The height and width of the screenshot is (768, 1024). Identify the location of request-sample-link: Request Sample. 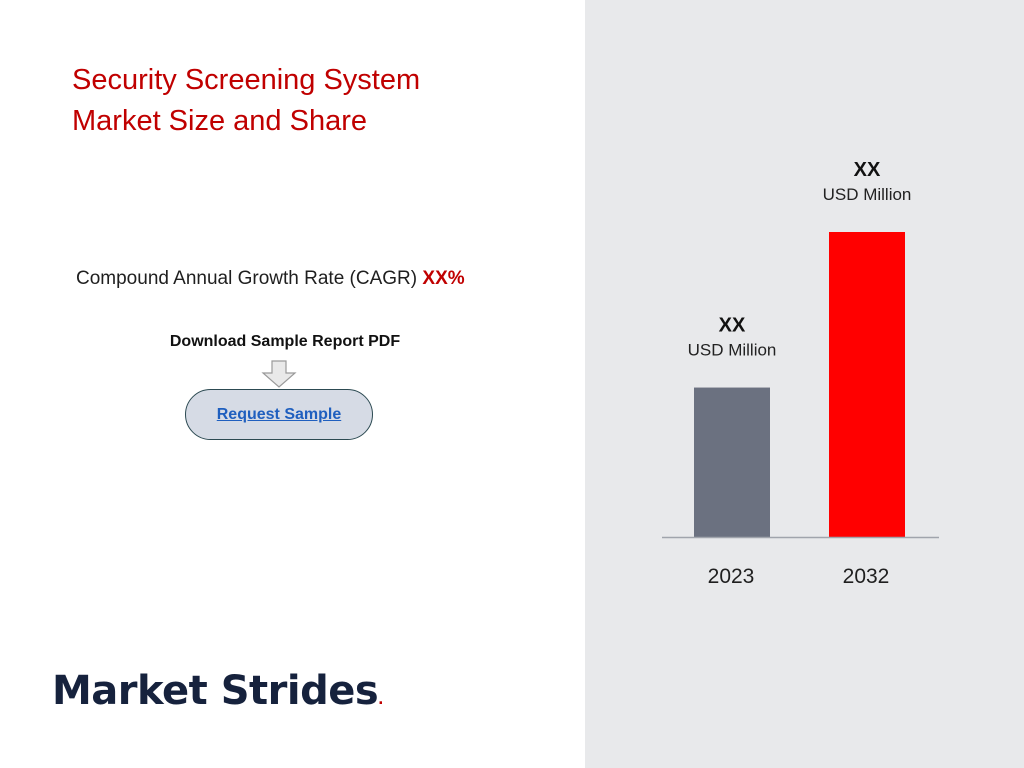
(279, 414).